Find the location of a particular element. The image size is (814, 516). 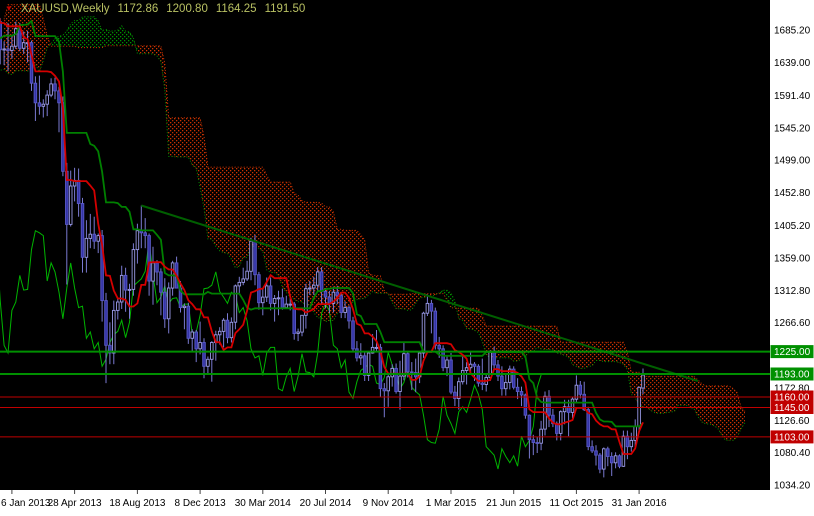

ohlc-low-value: 1164.25 is located at coordinates (236, 9).